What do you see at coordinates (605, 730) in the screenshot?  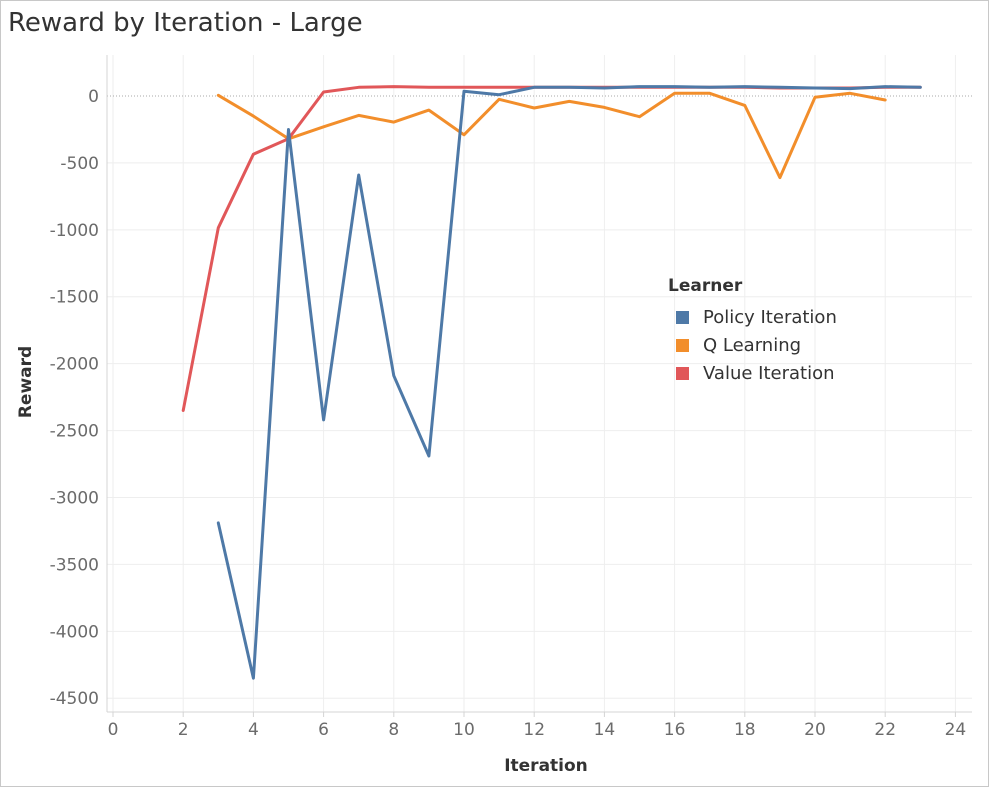 I see `x-tick-label: 14` at bounding box center [605, 730].